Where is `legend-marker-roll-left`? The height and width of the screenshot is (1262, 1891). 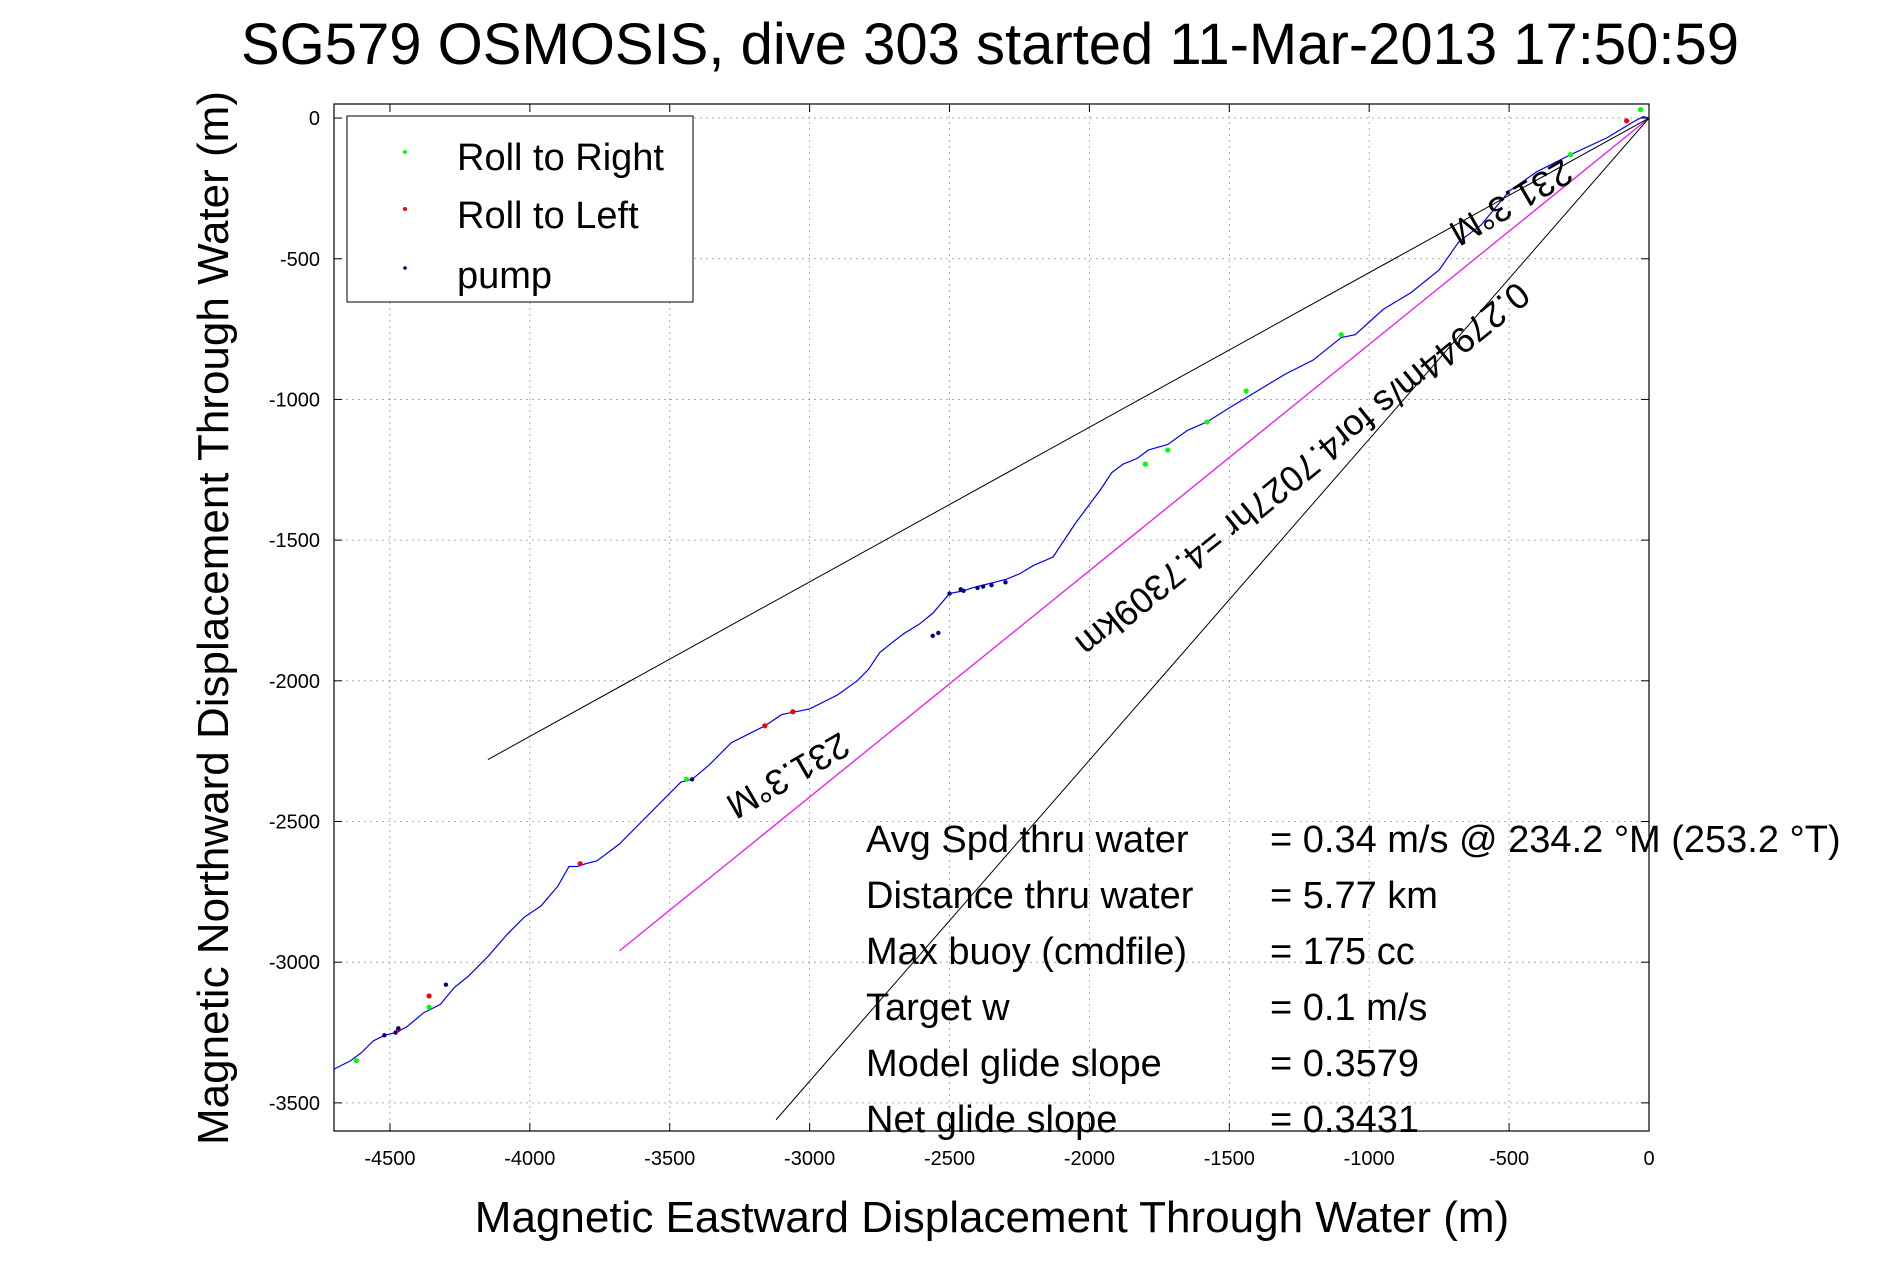
legend-marker-roll-left is located at coordinates (405, 209).